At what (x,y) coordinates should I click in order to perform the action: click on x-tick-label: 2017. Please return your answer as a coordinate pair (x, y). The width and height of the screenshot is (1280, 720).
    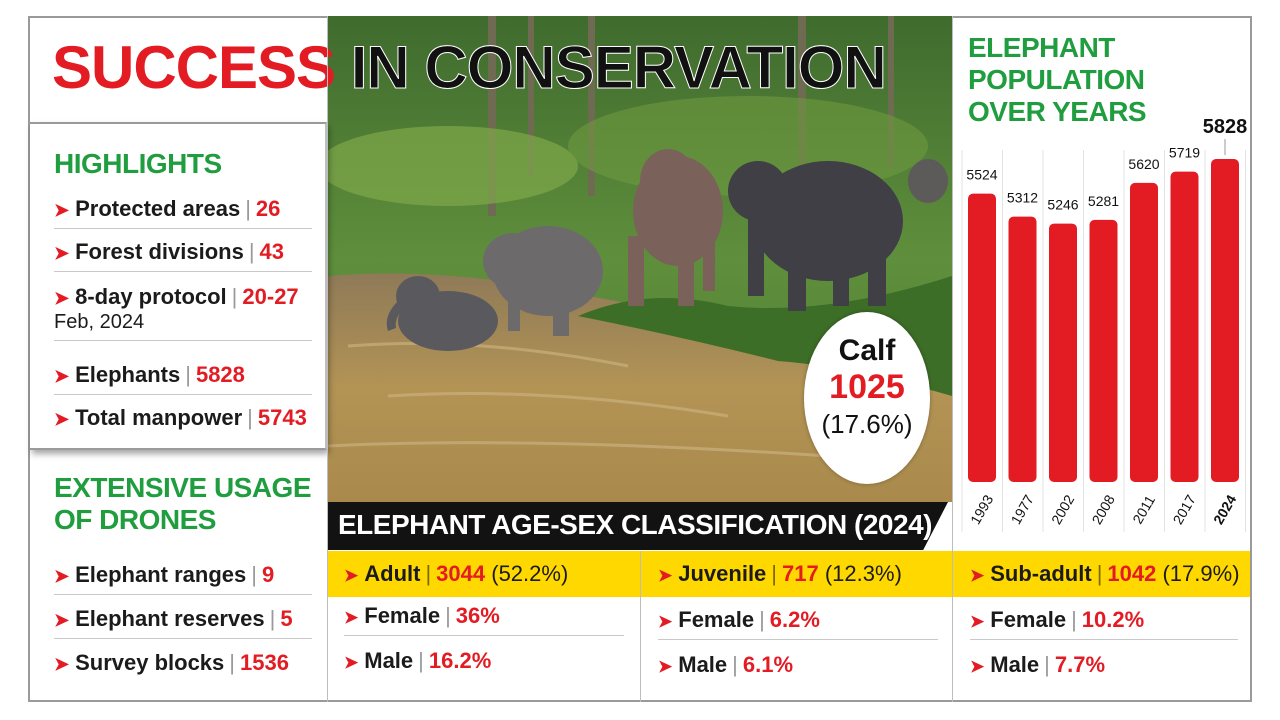
    Looking at the image, I should click on (1184, 509).